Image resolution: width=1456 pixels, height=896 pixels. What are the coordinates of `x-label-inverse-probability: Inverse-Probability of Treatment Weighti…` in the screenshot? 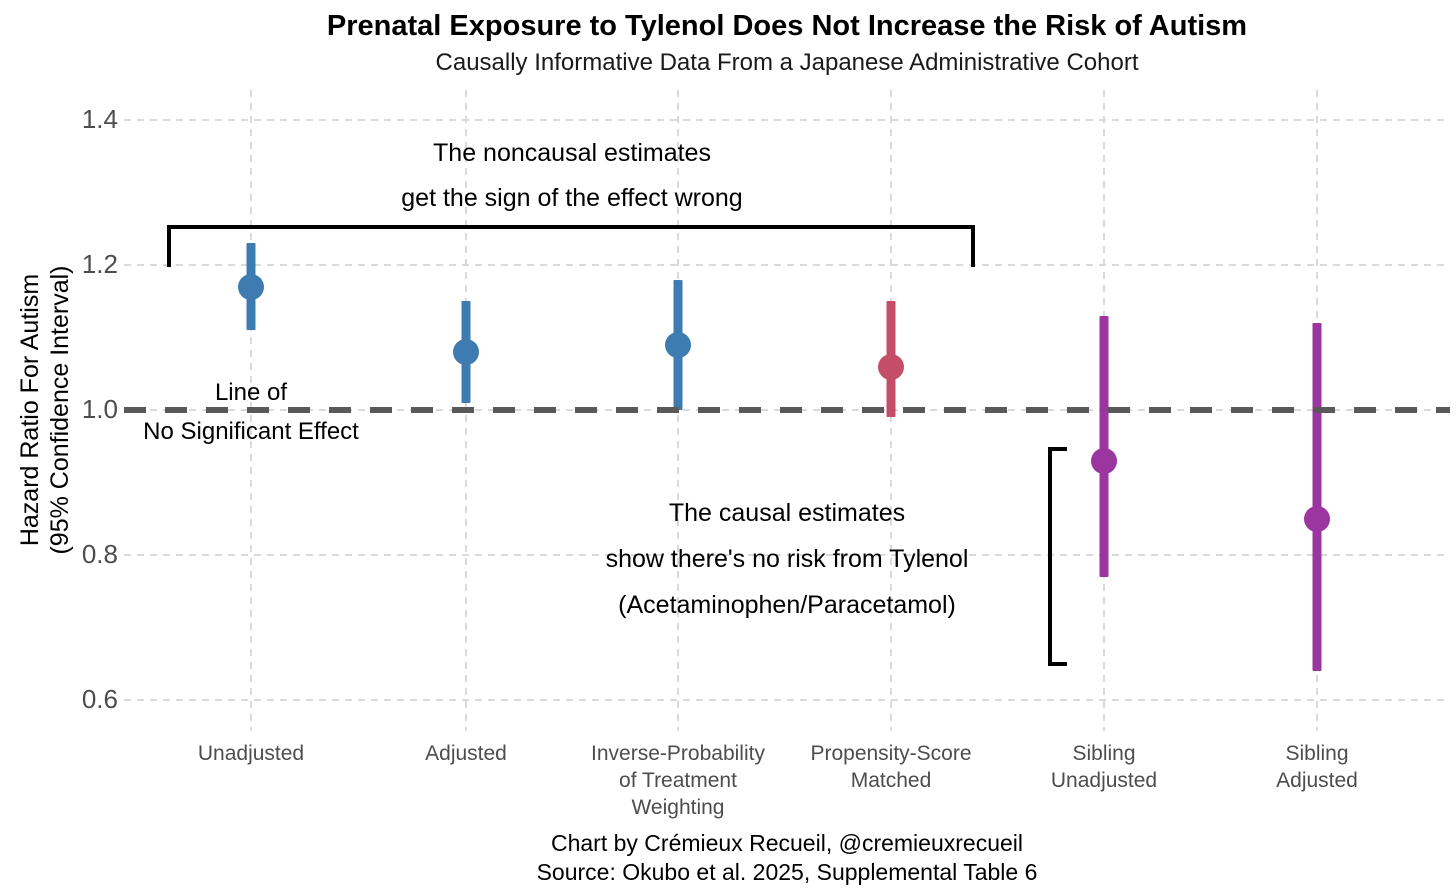 It's located at (678, 780).